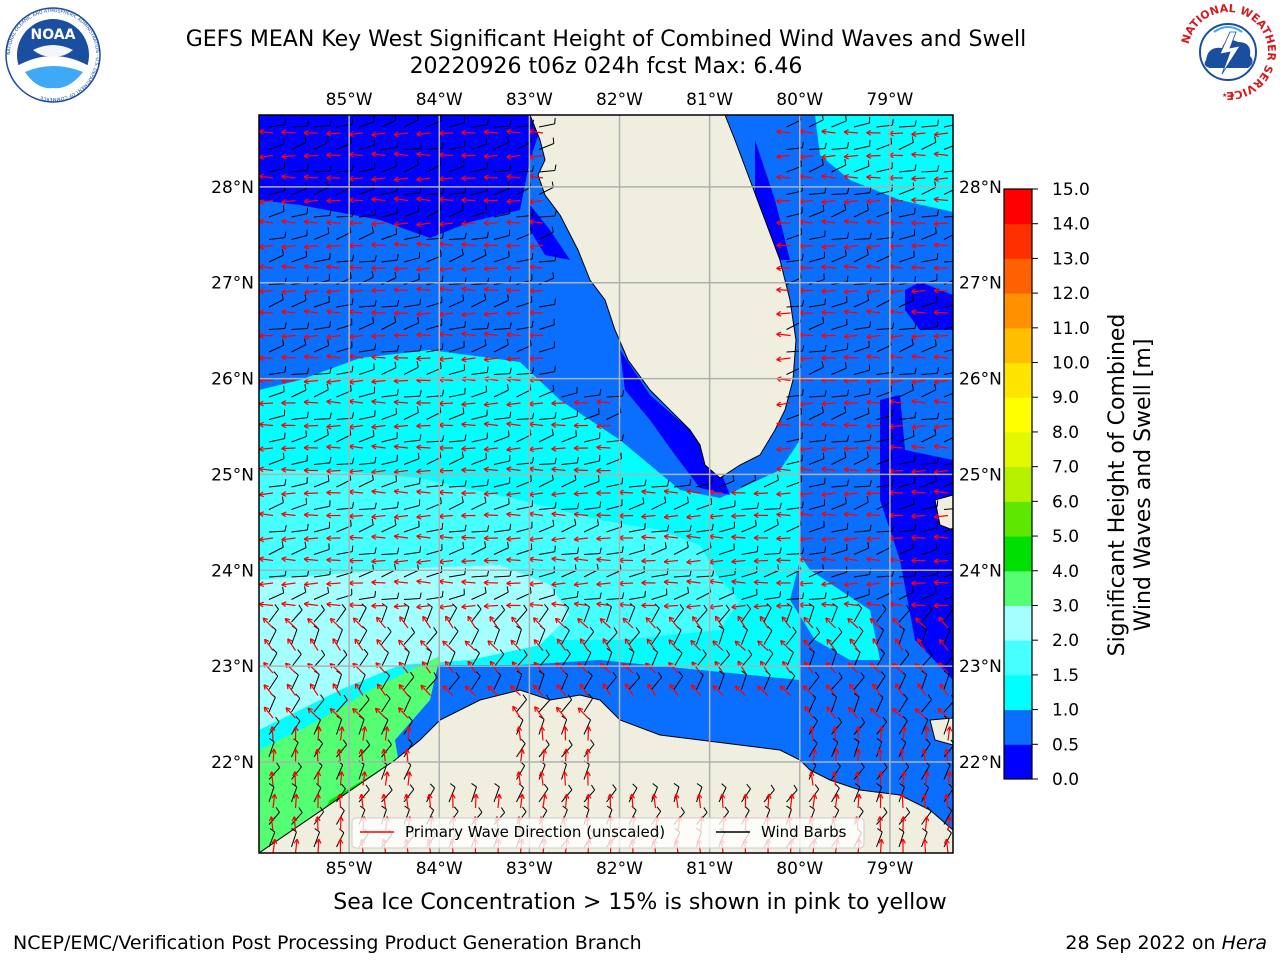  Describe the element at coordinates (1018, 415) in the screenshot. I see `colorbar-segment` at that location.